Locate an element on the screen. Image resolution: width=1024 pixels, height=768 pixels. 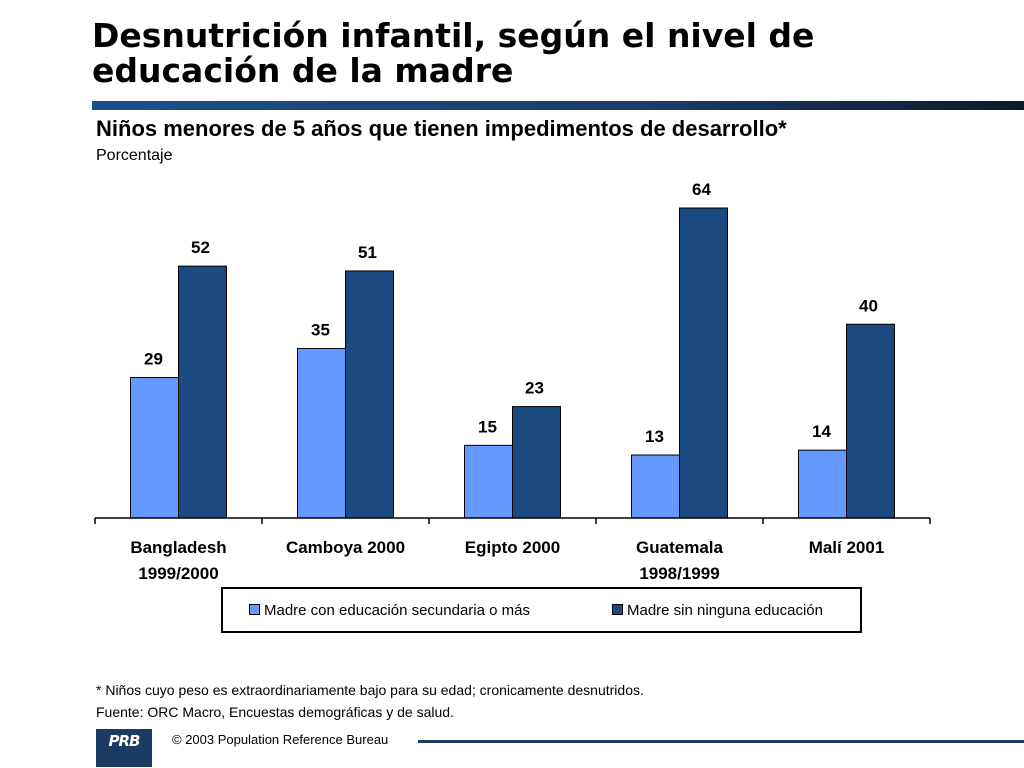
bar-s1-c3 is located at coordinates (488, 481).